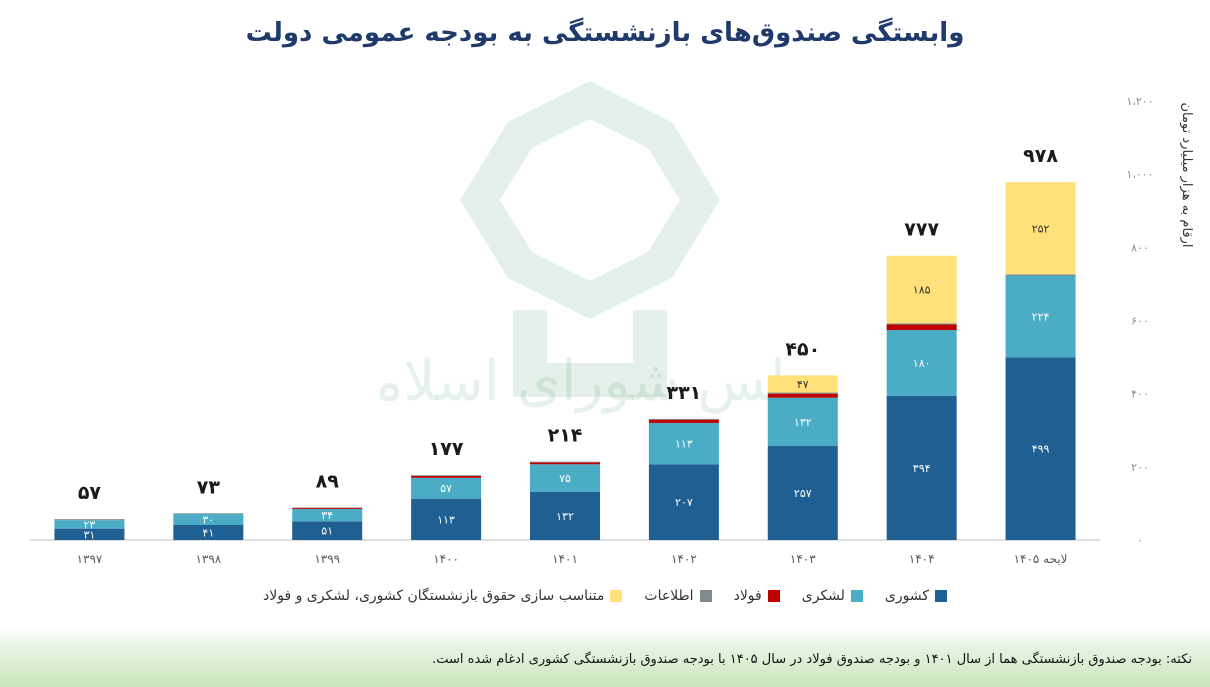 The height and width of the screenshot is (687, 1210). Describe the element at coordinates (90, 559) in the screenshot. I see `x-tick-label: ۱۳۹۷` at that location.